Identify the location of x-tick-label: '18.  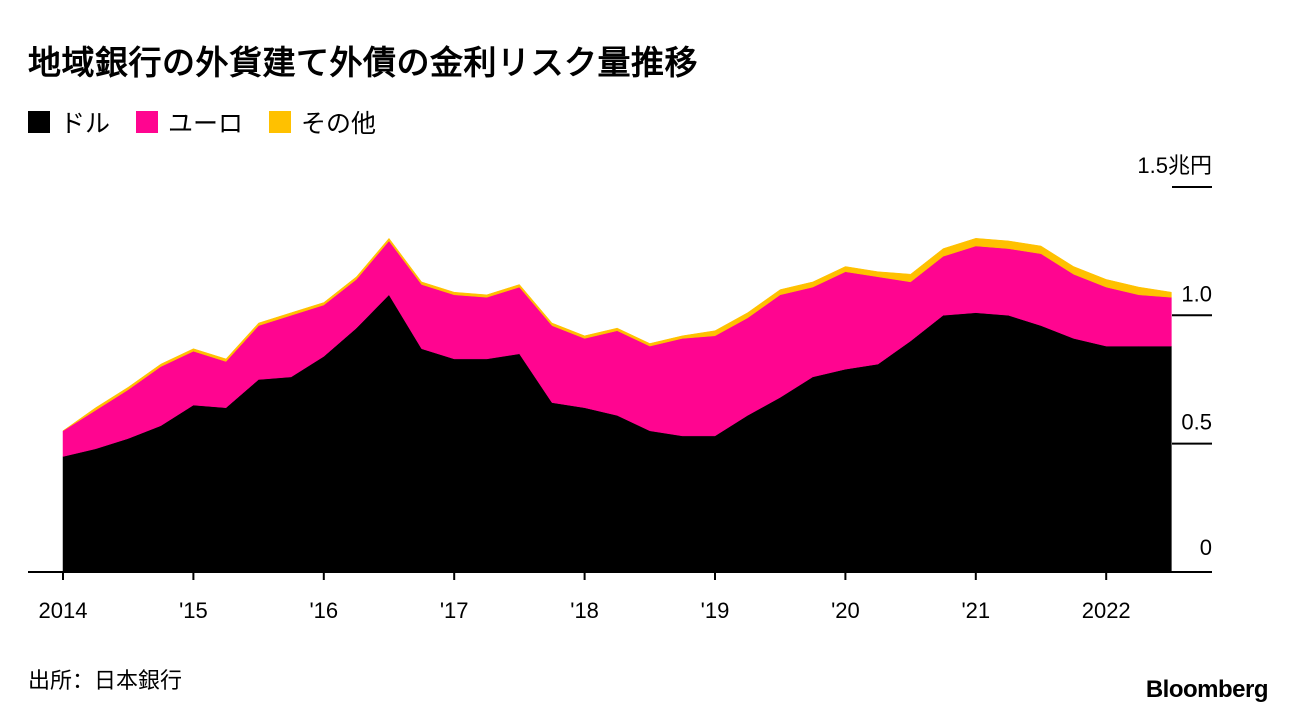
(584, 610).